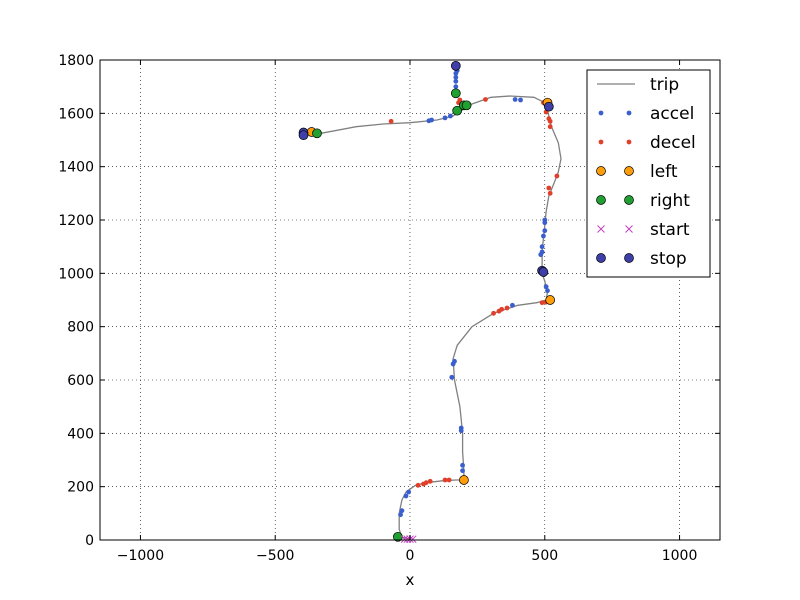 The width and height of the screenshot is (800, 600). What do you see at coordinates (643, 230) in the screenshot?
I see `legend-entry-start: start` at bounding box center [643, 230].